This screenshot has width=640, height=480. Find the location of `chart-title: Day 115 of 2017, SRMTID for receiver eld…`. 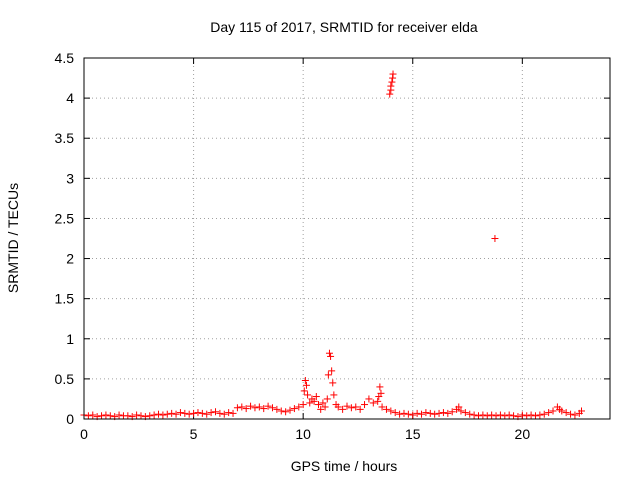

chart-title: Day 115 of 2017, SRMTID for receiver eld… is located at coordinates (344, 27).